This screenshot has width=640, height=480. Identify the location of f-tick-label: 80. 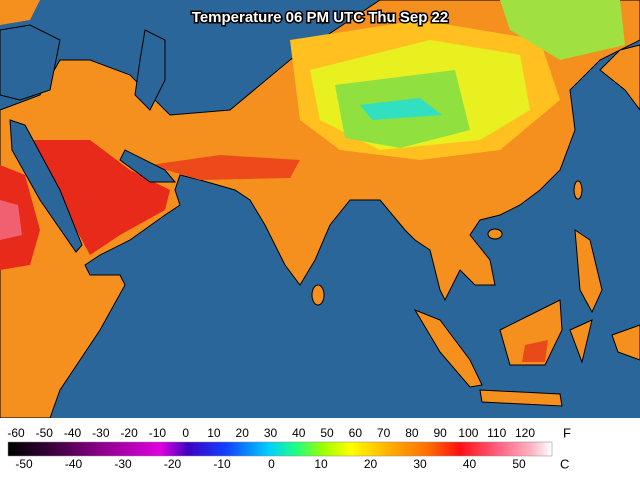
(412, 433).